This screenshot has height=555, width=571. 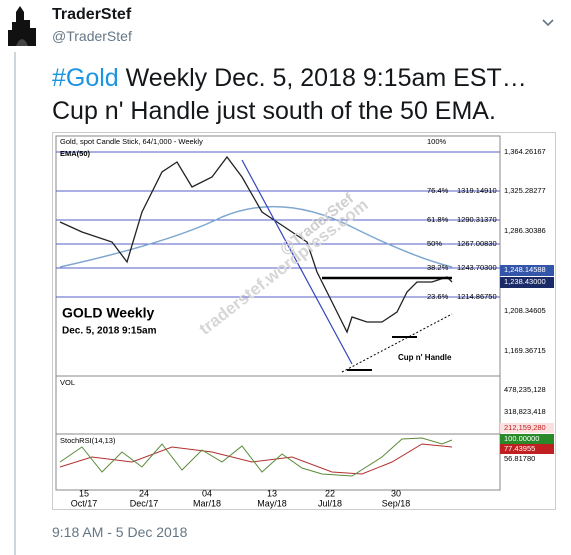 What do you see at coordinates (548, 23) in the screenshot?
I see `menu-chevron` at bounding box center [548, 23].